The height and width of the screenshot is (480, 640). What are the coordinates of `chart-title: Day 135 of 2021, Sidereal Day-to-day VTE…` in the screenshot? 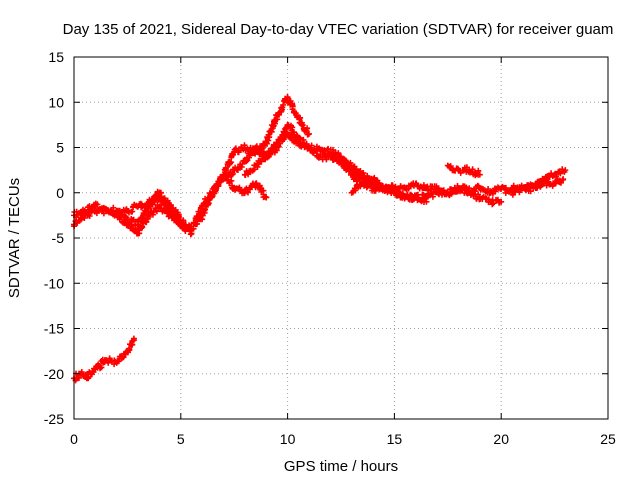 It's located at (338, 29).